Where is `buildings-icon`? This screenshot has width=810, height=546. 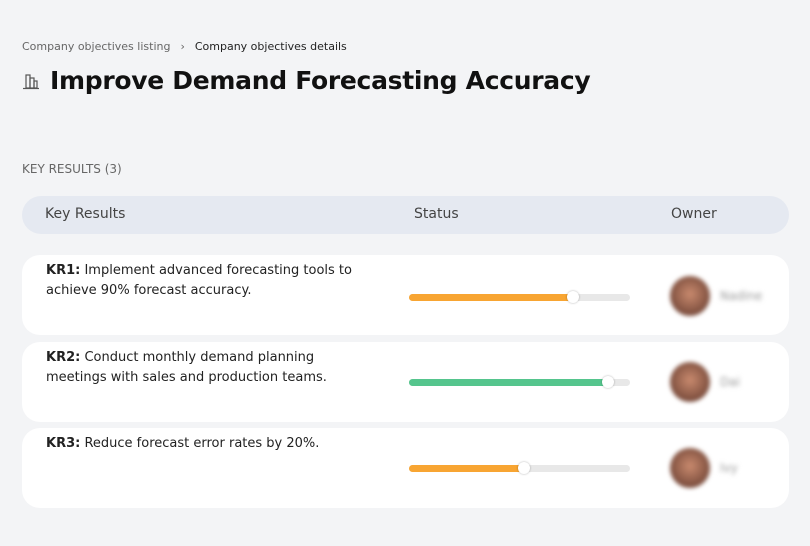 buildings-icon is located at coordinates (31, 81).